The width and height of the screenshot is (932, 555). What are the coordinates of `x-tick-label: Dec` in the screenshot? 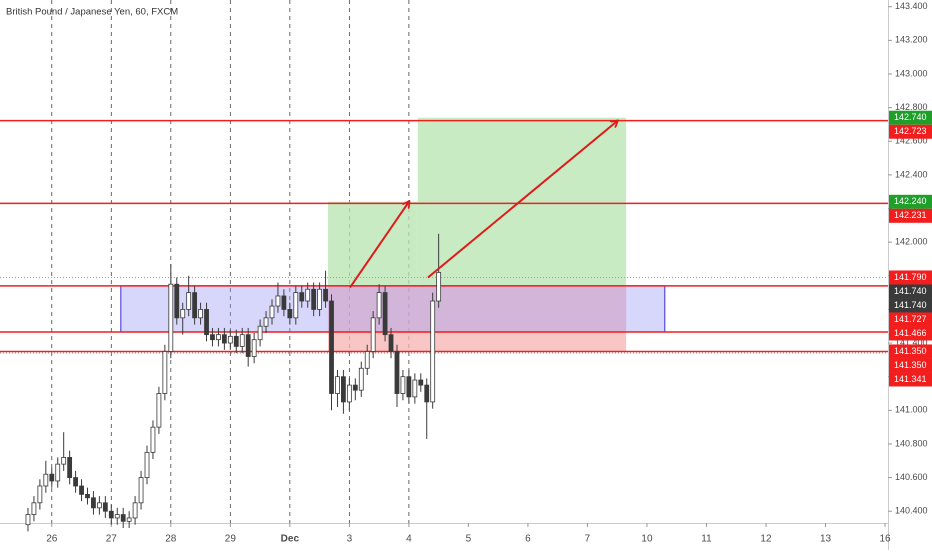 It's located at (290, 539).